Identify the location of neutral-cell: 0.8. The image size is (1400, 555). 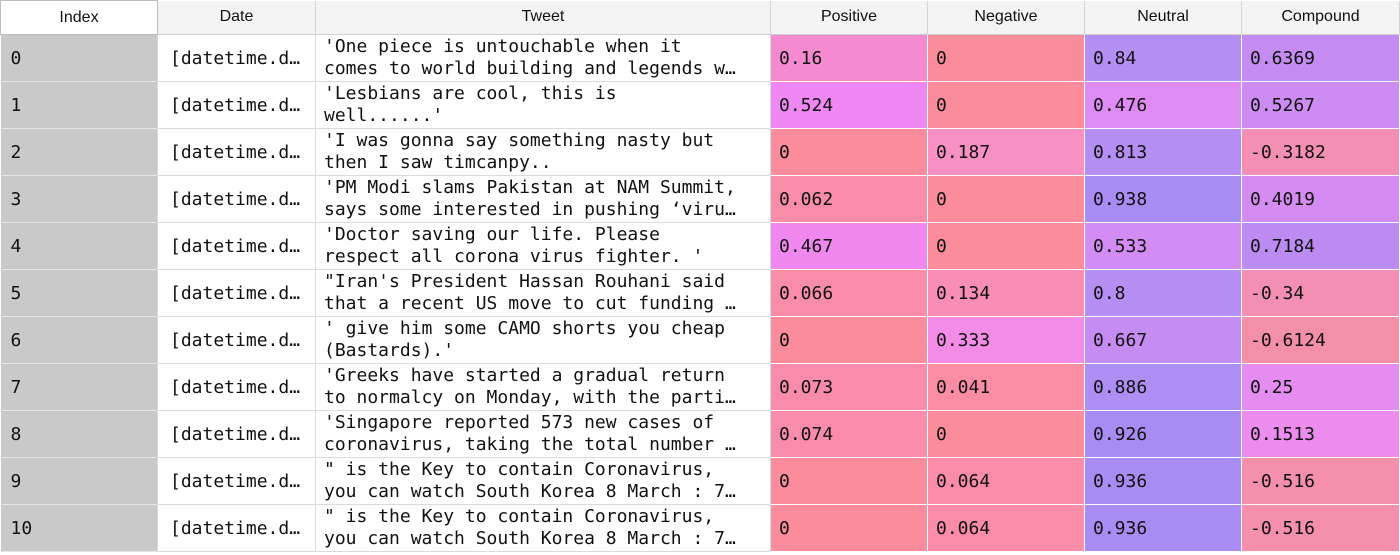
(1163, 293).